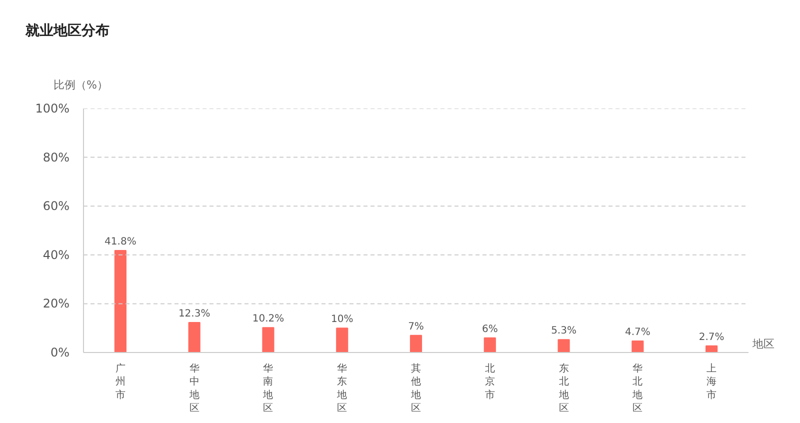 Image resolution: width=800 pixels, height=423 pixels. I want to click on x-tick-label: 广州市, so click(120, 381).